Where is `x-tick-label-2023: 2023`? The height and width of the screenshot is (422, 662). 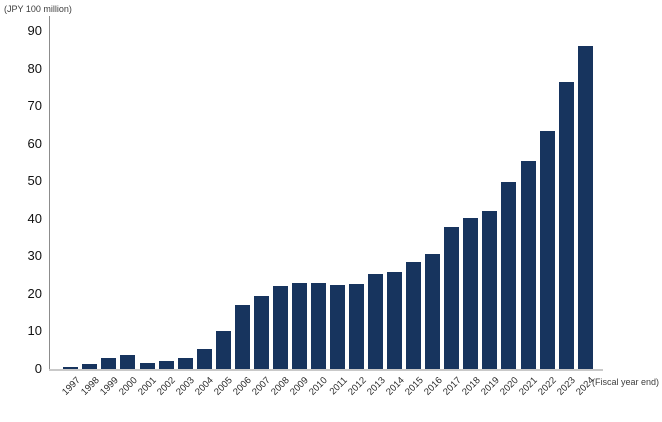
x-tick-label-2023: 2023 is located at coordinates (566, 386).